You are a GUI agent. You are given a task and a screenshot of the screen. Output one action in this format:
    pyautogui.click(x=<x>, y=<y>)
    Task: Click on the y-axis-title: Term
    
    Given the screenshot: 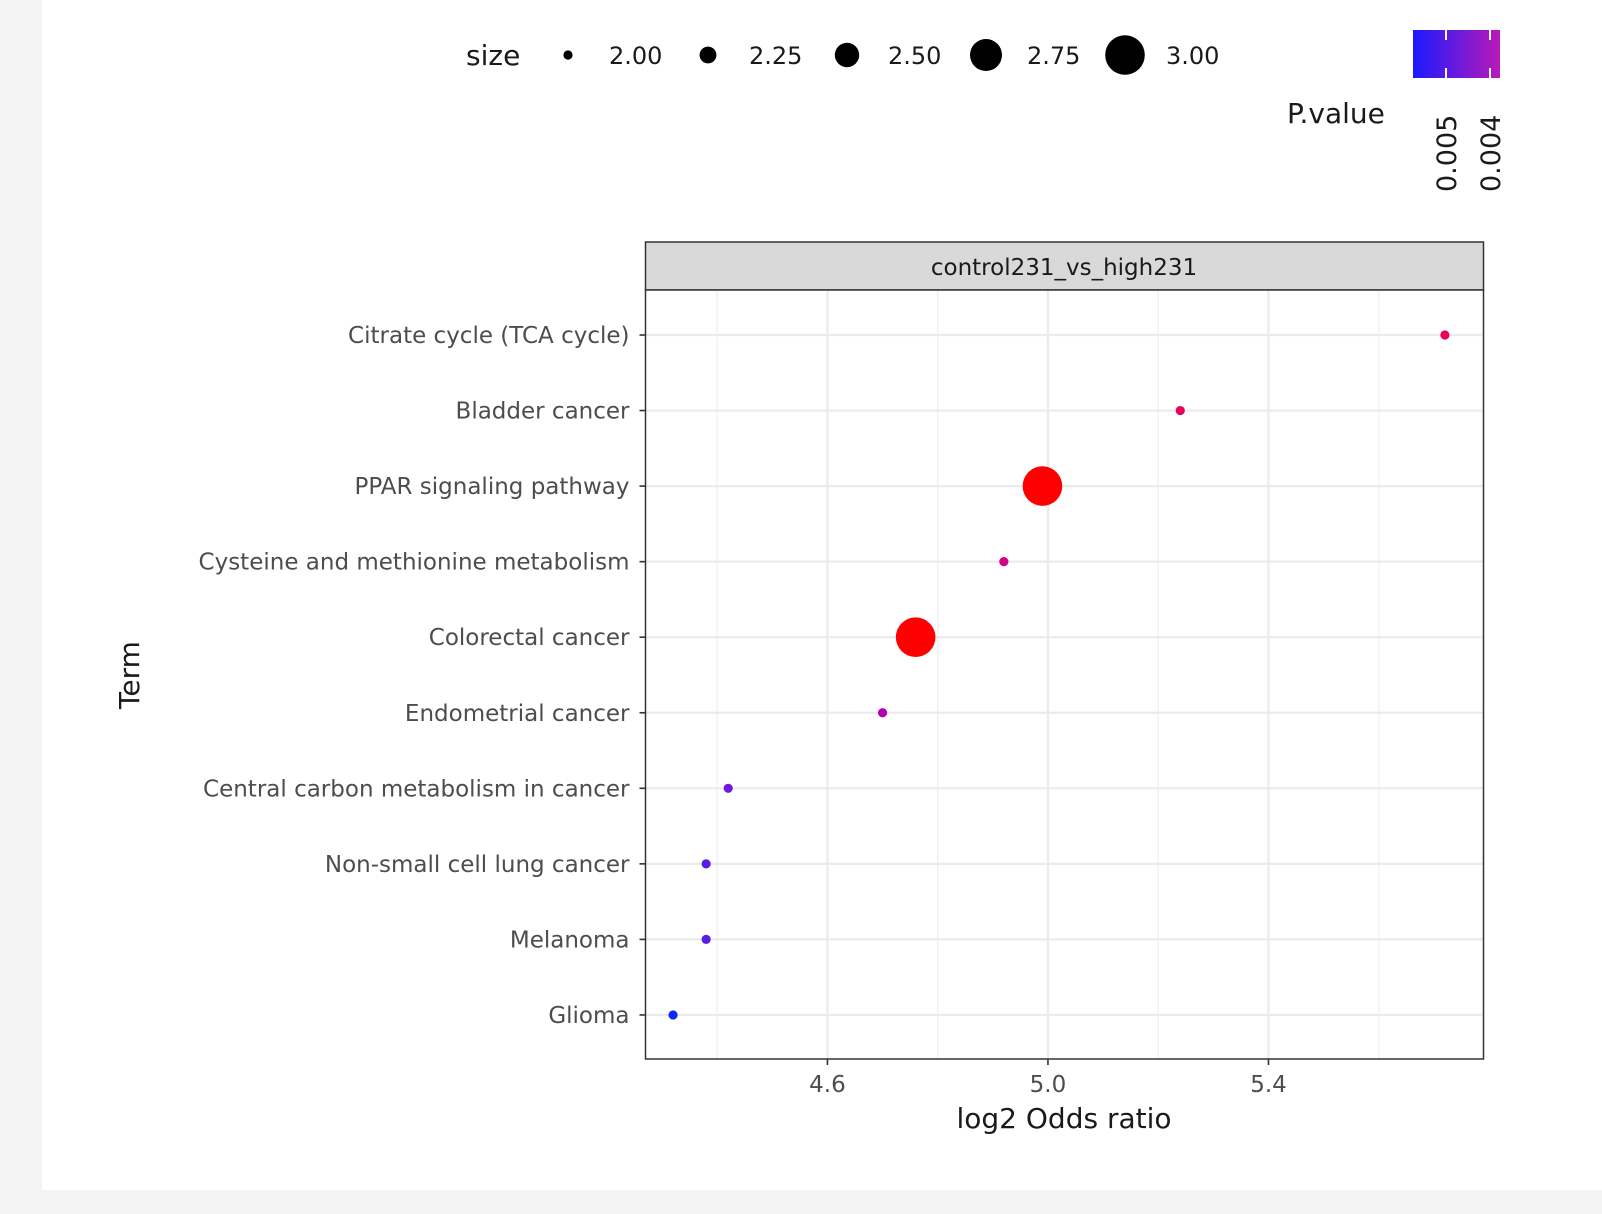 What is the action you would take?
    pyautogui.click(x=129, y=675)
    